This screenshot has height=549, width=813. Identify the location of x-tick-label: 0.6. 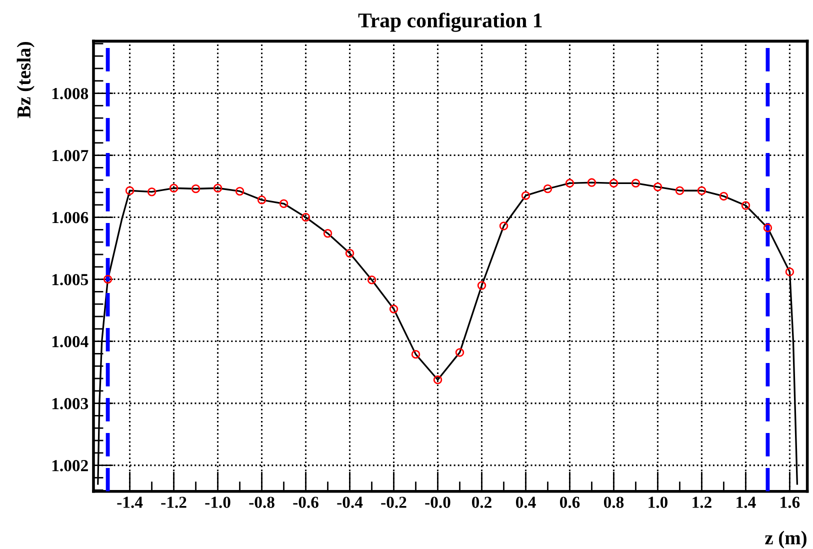
(570, 502).